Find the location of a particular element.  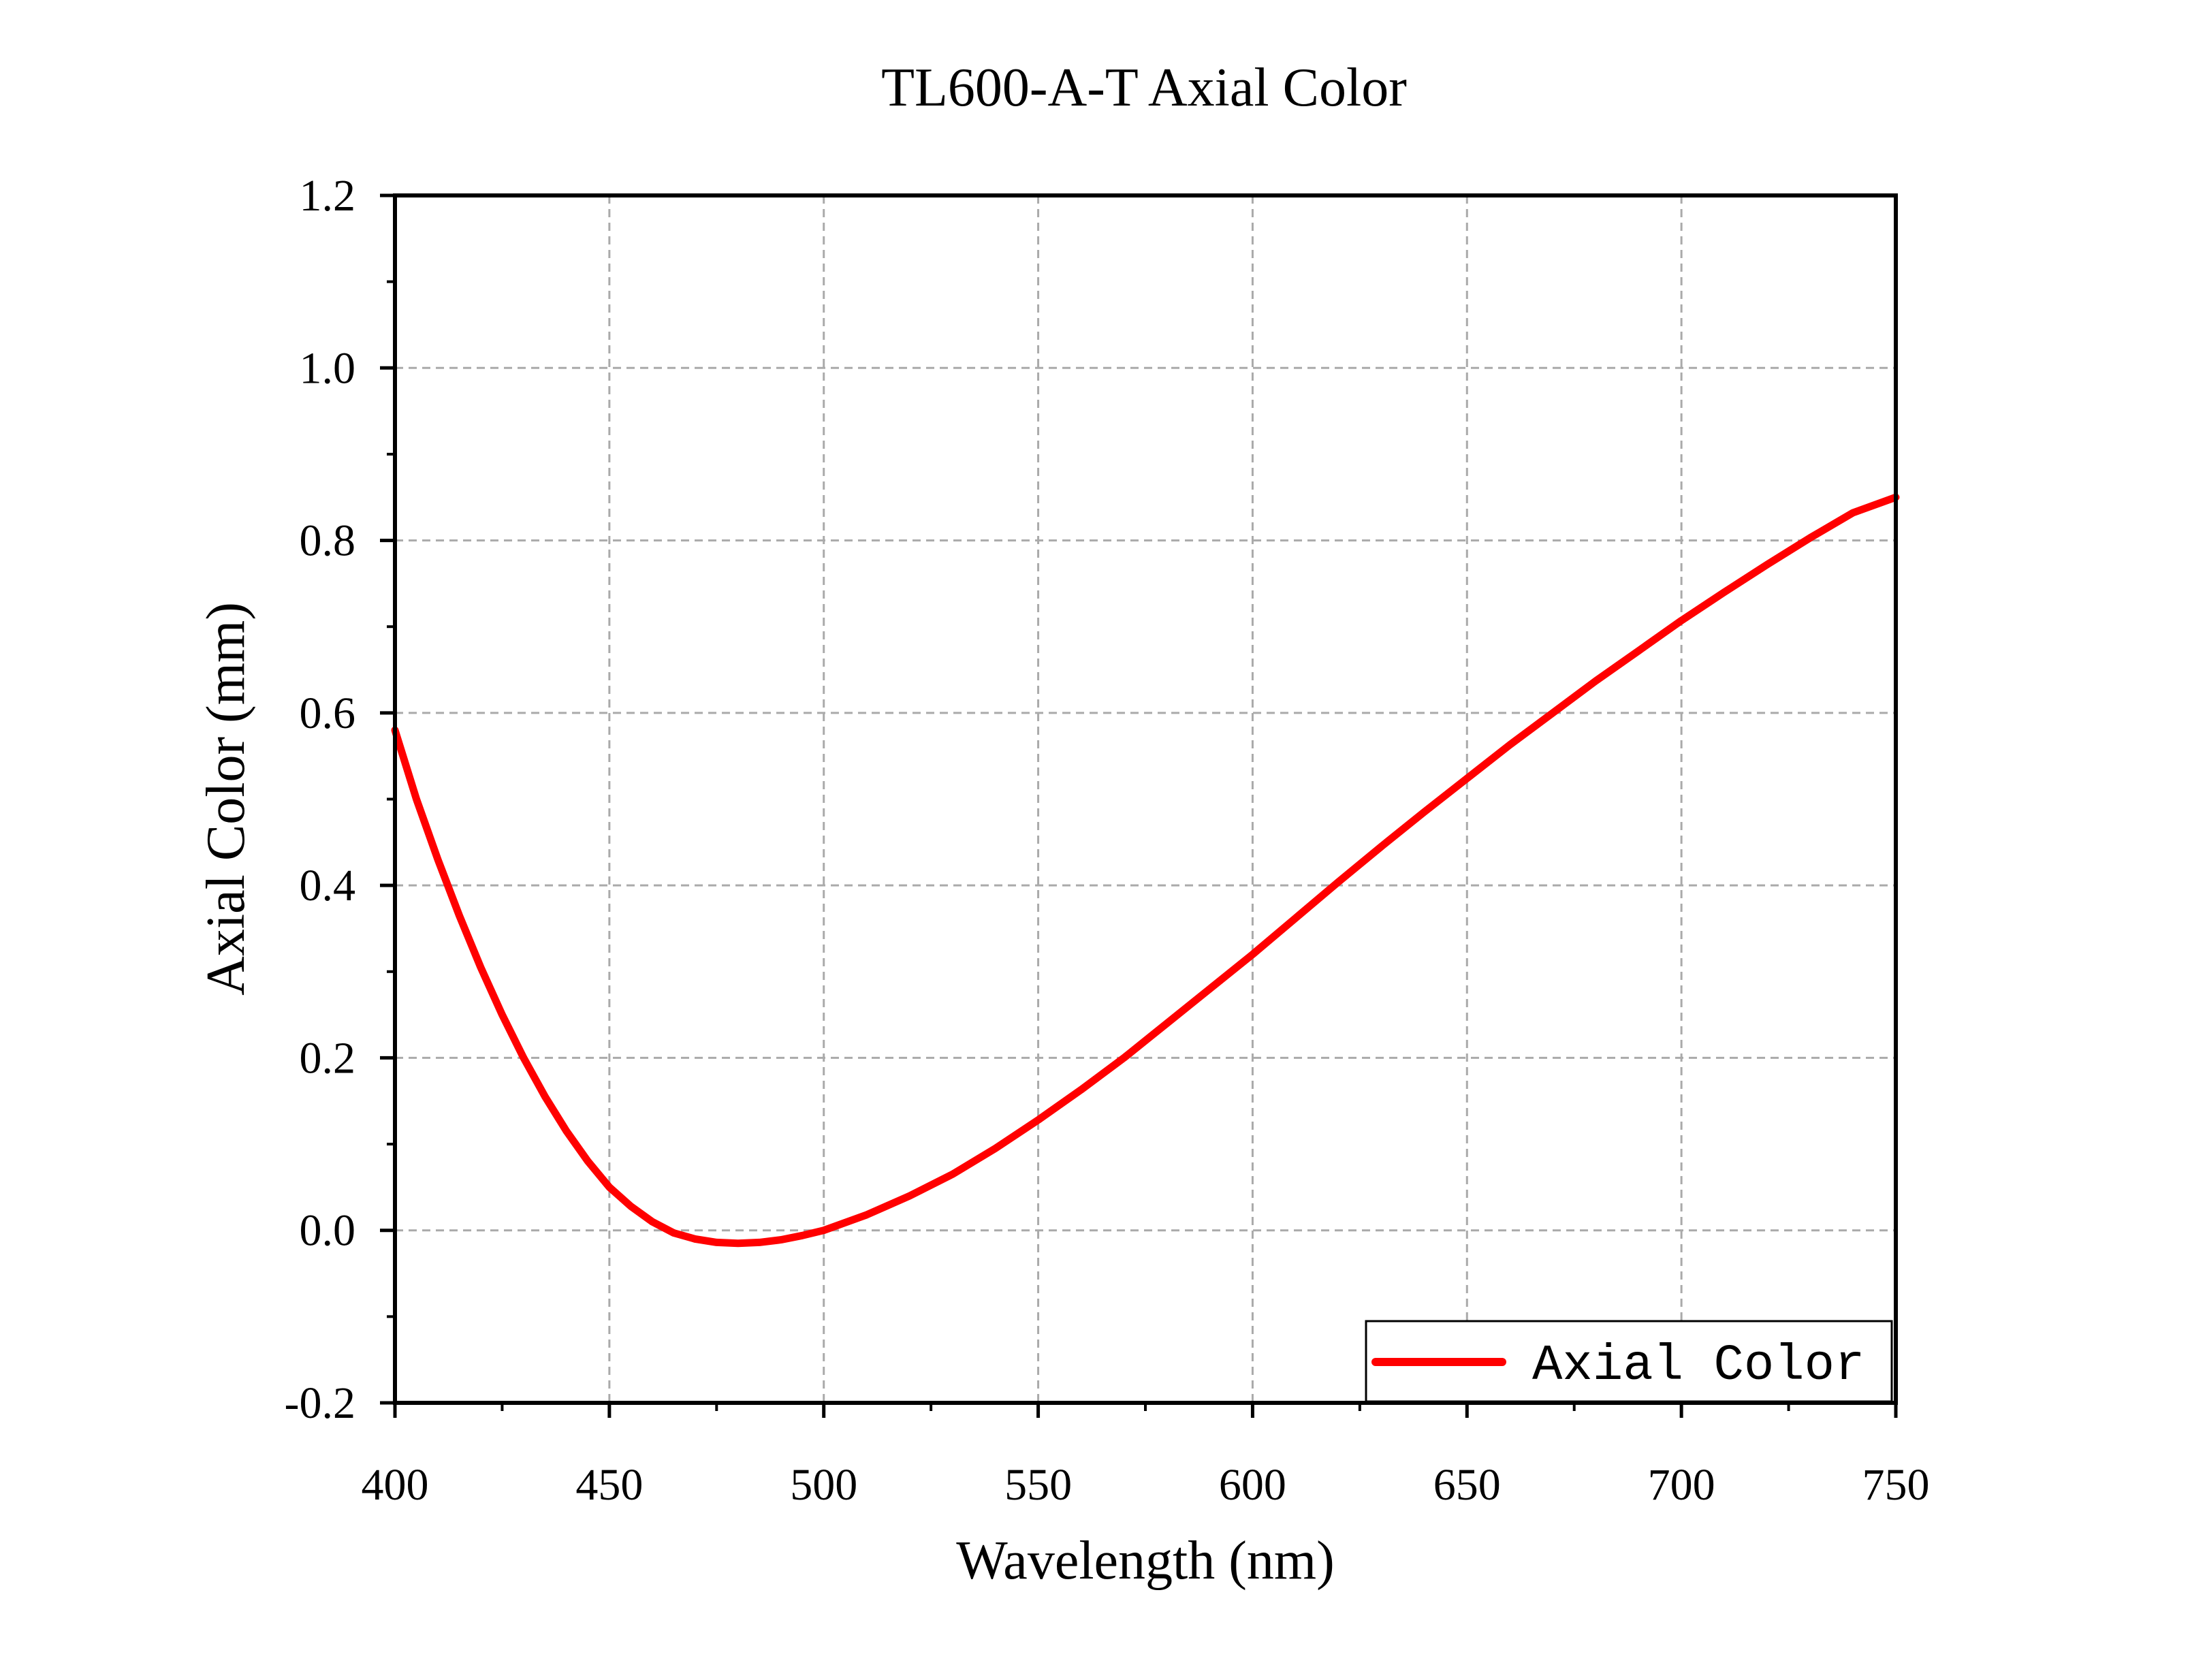

x-tick-label: 450 is located at coordinates (609, 1485).